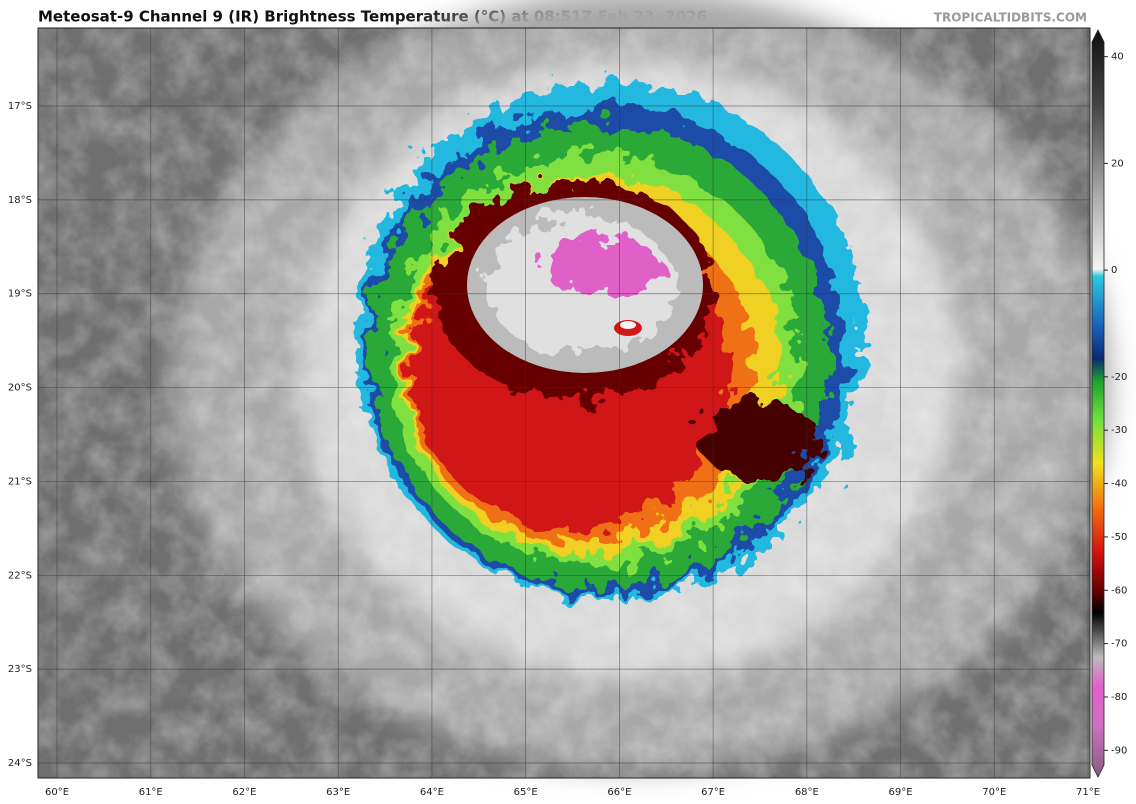 This screenshot has height=804, width=1136. Describe the element at coordinates (1117, 57) in the screenshot. I see `colorbar-label: 40` at that location.